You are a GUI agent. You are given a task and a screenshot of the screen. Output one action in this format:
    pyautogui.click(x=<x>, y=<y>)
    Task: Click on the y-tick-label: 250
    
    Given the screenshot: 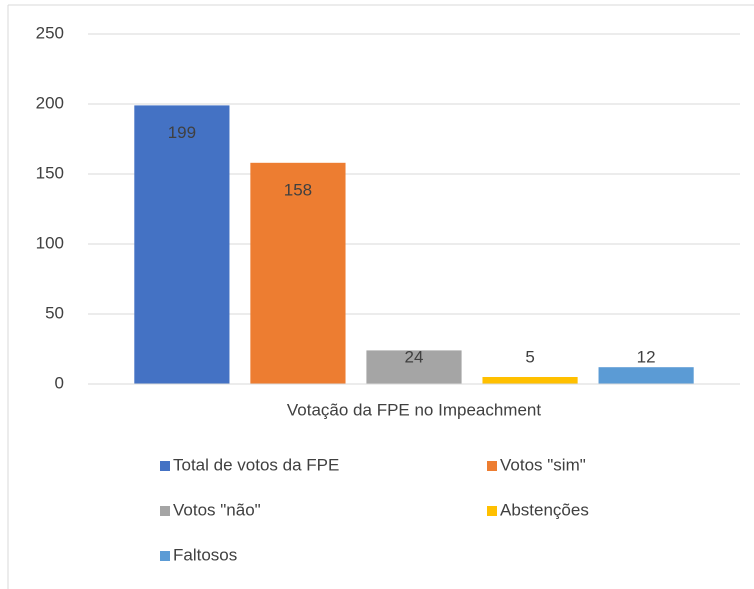 What is the action you would take?
    pyautogui.click(x=50, y=32)
    